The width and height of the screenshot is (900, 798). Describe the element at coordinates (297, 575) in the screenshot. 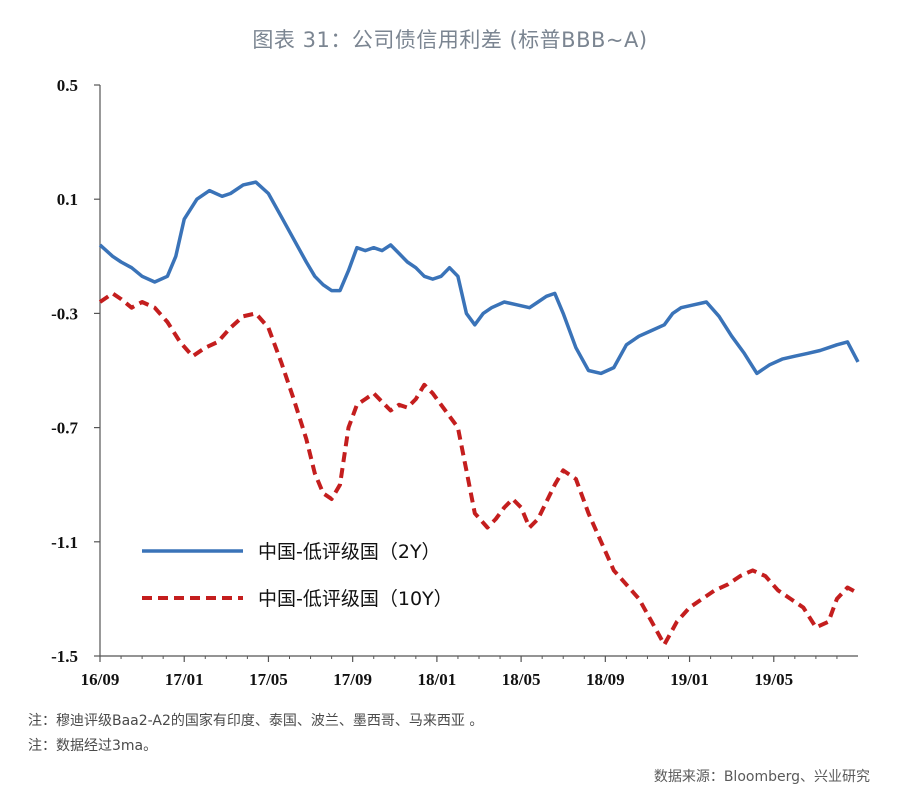

I see `legend: 中国-低评级国（2Y） 中国-低评级国（10Y）` at that location.